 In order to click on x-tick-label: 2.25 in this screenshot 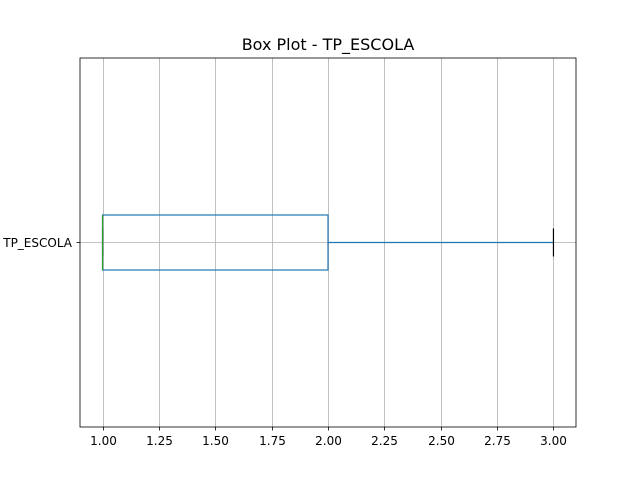, I will do `click(384, 441)`.